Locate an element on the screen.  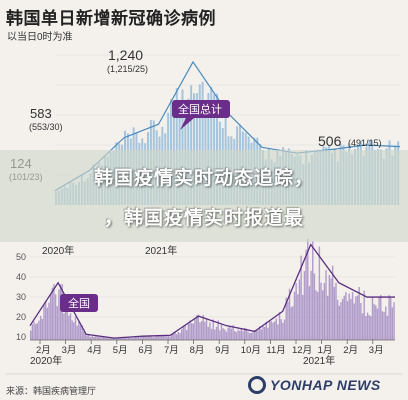
bottom-xtick-label: 11月 is located at coordinates (275, 350).